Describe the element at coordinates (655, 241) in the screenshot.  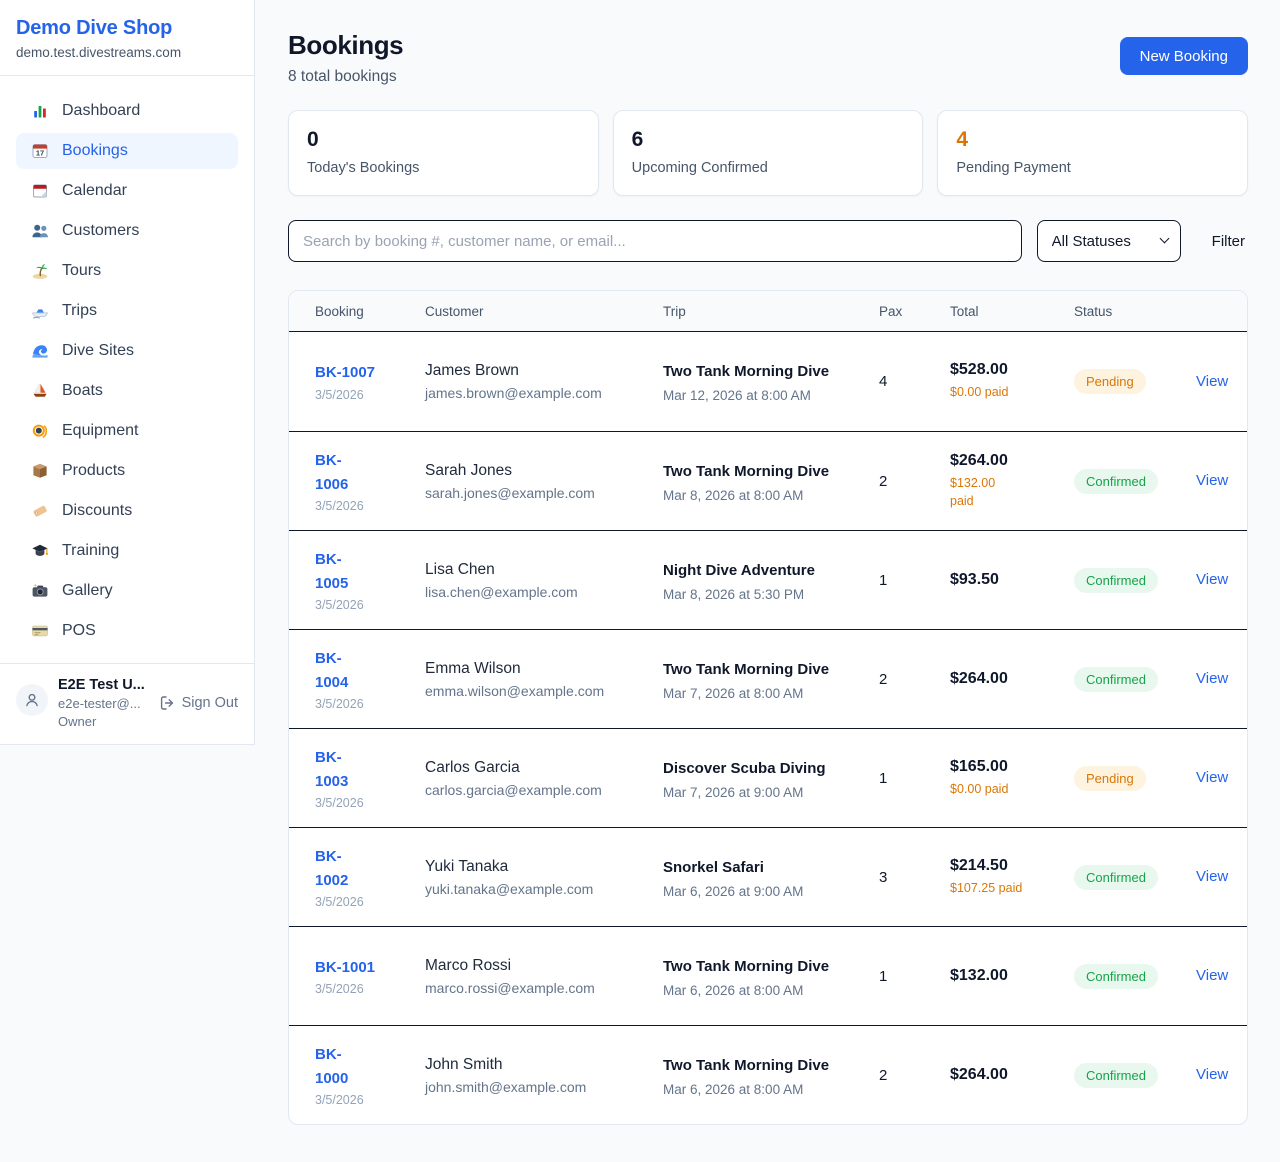
I see `search-input` at that location.